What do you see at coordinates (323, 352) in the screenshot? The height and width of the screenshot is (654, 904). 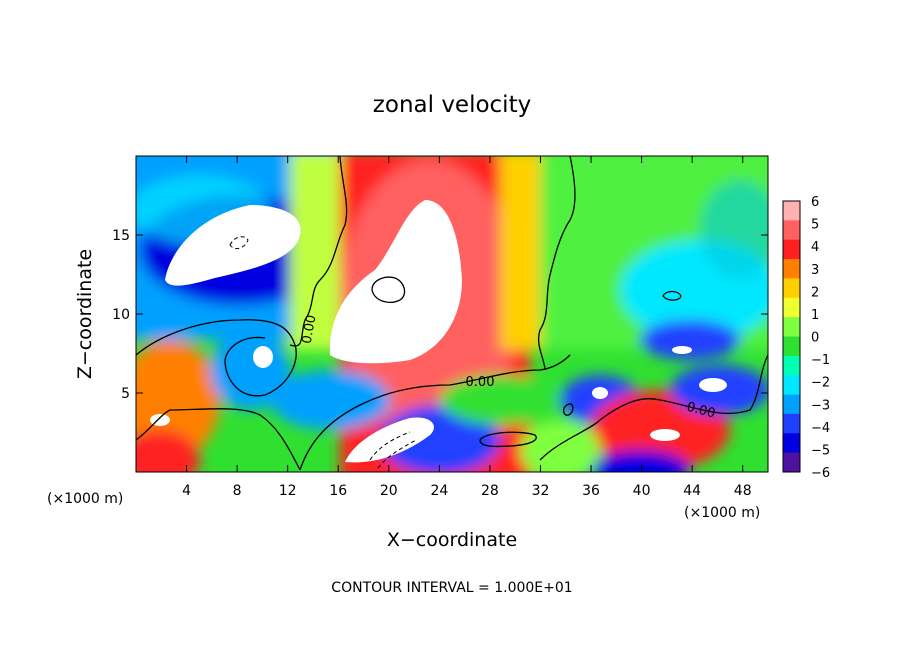 I see `negative-contours` at bounding box center [323, 352].